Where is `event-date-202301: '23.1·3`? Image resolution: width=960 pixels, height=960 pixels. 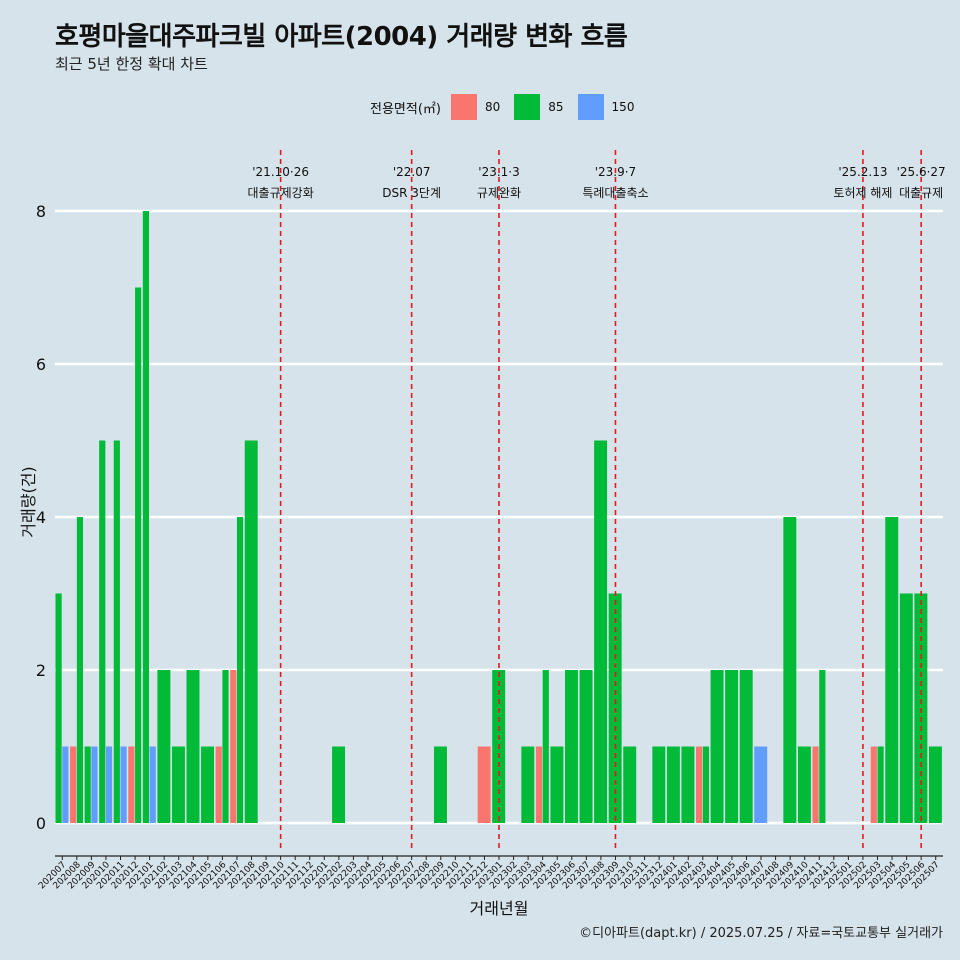
event-date-202301: '23.1·3 is located at coordinates (498, 172).